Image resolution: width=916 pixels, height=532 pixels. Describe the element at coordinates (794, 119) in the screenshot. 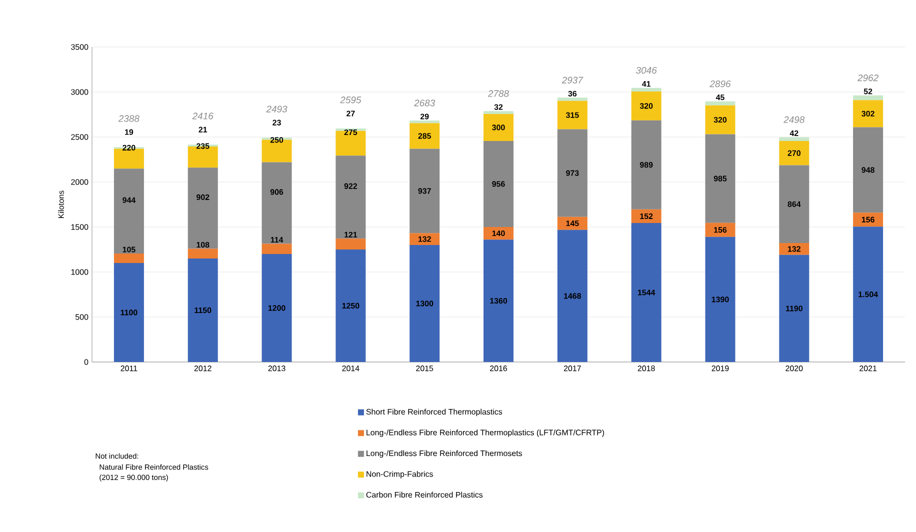

I see `total-label: 2498` at that location.